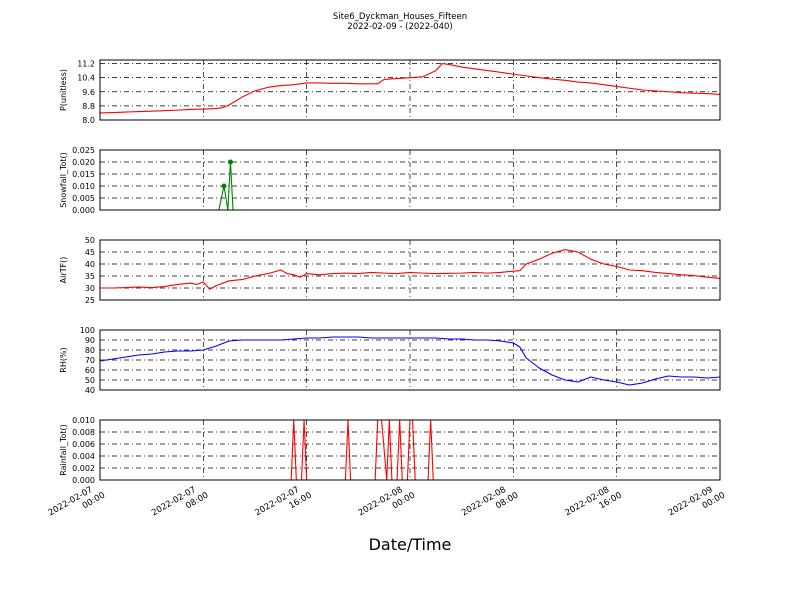 Image resolution: width=800 pixels, height=600 pixels. I want to click on rh-ytick-label: 60, so click(90, 370).